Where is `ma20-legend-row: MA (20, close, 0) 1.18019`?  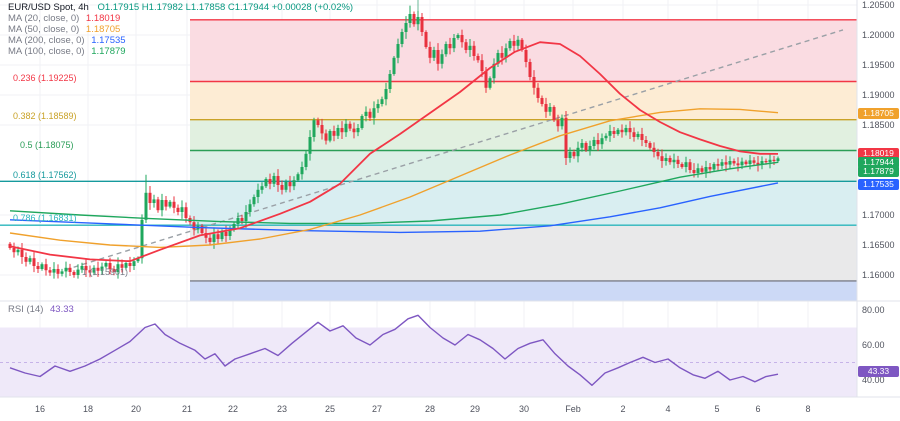
ma20-legend-row: MA (20, close, 0) 1.18019 is located at coordinates (180, 18).